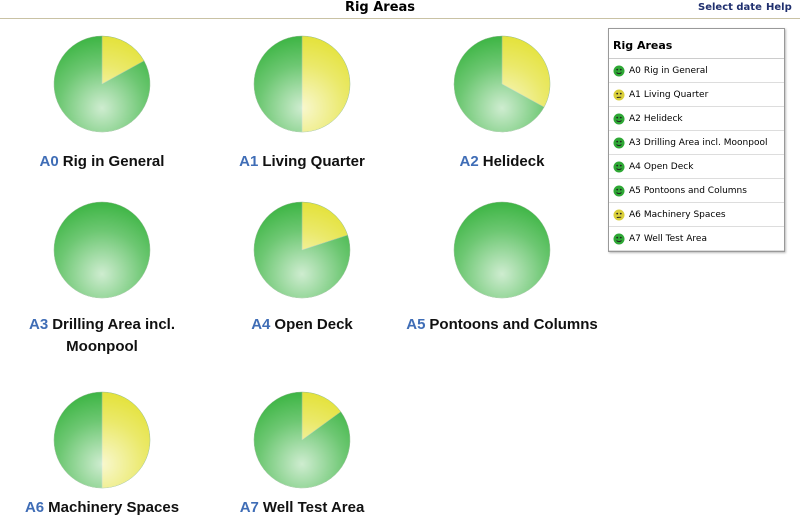 This screenshot has width=800, height=529. What do you see at coordinates (676, 94) in the screenshot?
I see `legend-name: Living Quarter` at bounding box center [676, 94].